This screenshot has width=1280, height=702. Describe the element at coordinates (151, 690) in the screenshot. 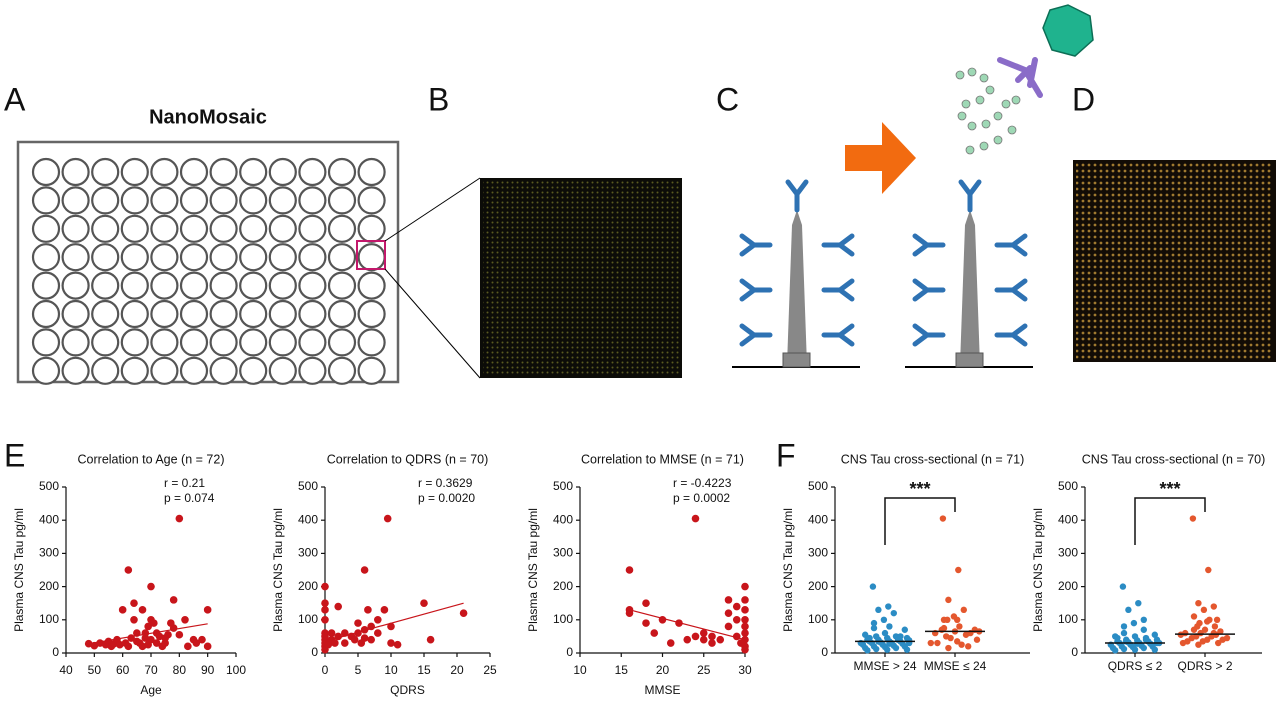

I see `x-axis-label: Age` at that location.